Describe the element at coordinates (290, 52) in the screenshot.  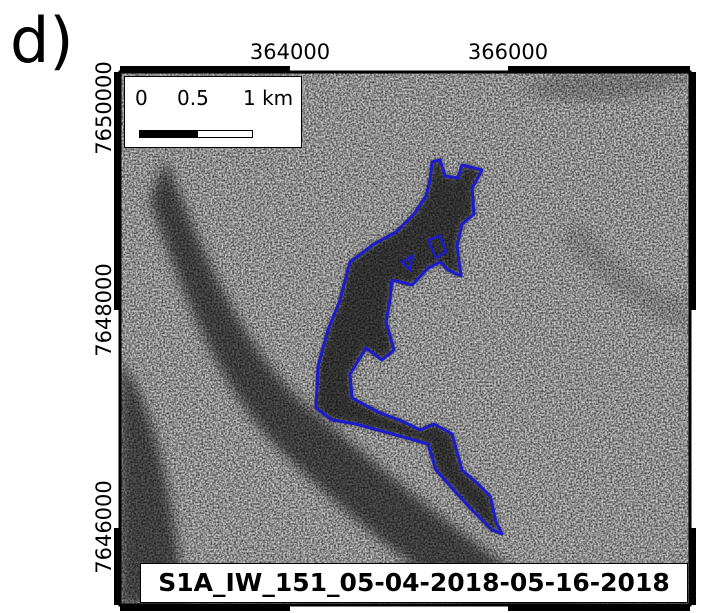
I see `x-tick-label-364000: 364000` at that location.